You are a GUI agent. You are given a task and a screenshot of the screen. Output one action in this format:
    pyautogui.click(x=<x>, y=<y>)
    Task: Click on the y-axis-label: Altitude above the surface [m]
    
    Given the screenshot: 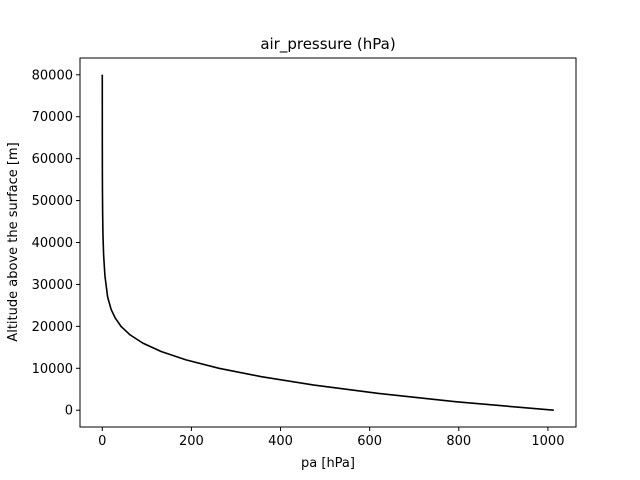 What is the action you would take?
    pyautogui.click(x=13, y=241)
    